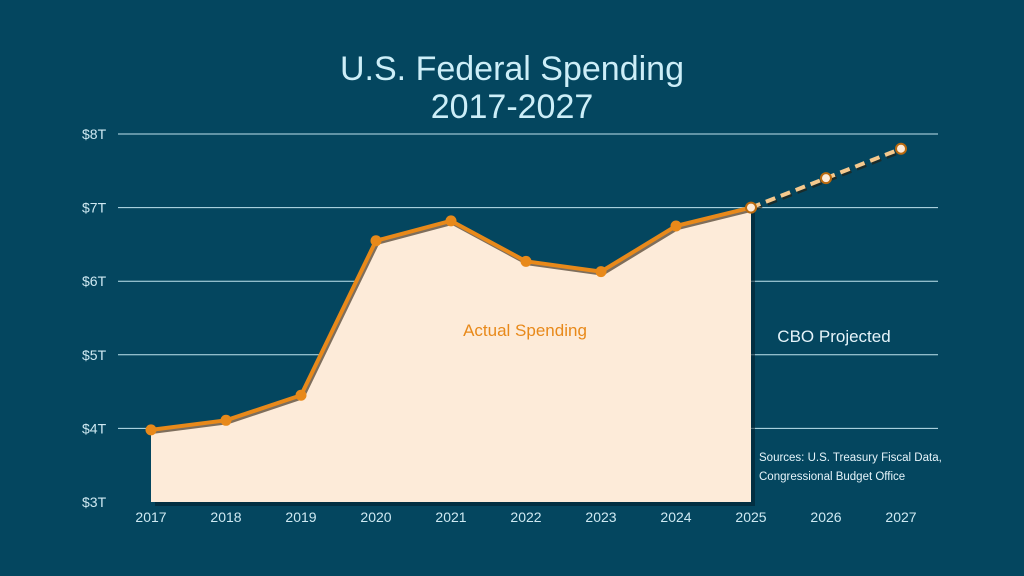 This screenshot has width=1024, height=576. Describe the element at coordinates (850, 458) in the screenshot. I see `sources-line-1: Sources: U.S. Treasury Fiscal Data,` at that location.